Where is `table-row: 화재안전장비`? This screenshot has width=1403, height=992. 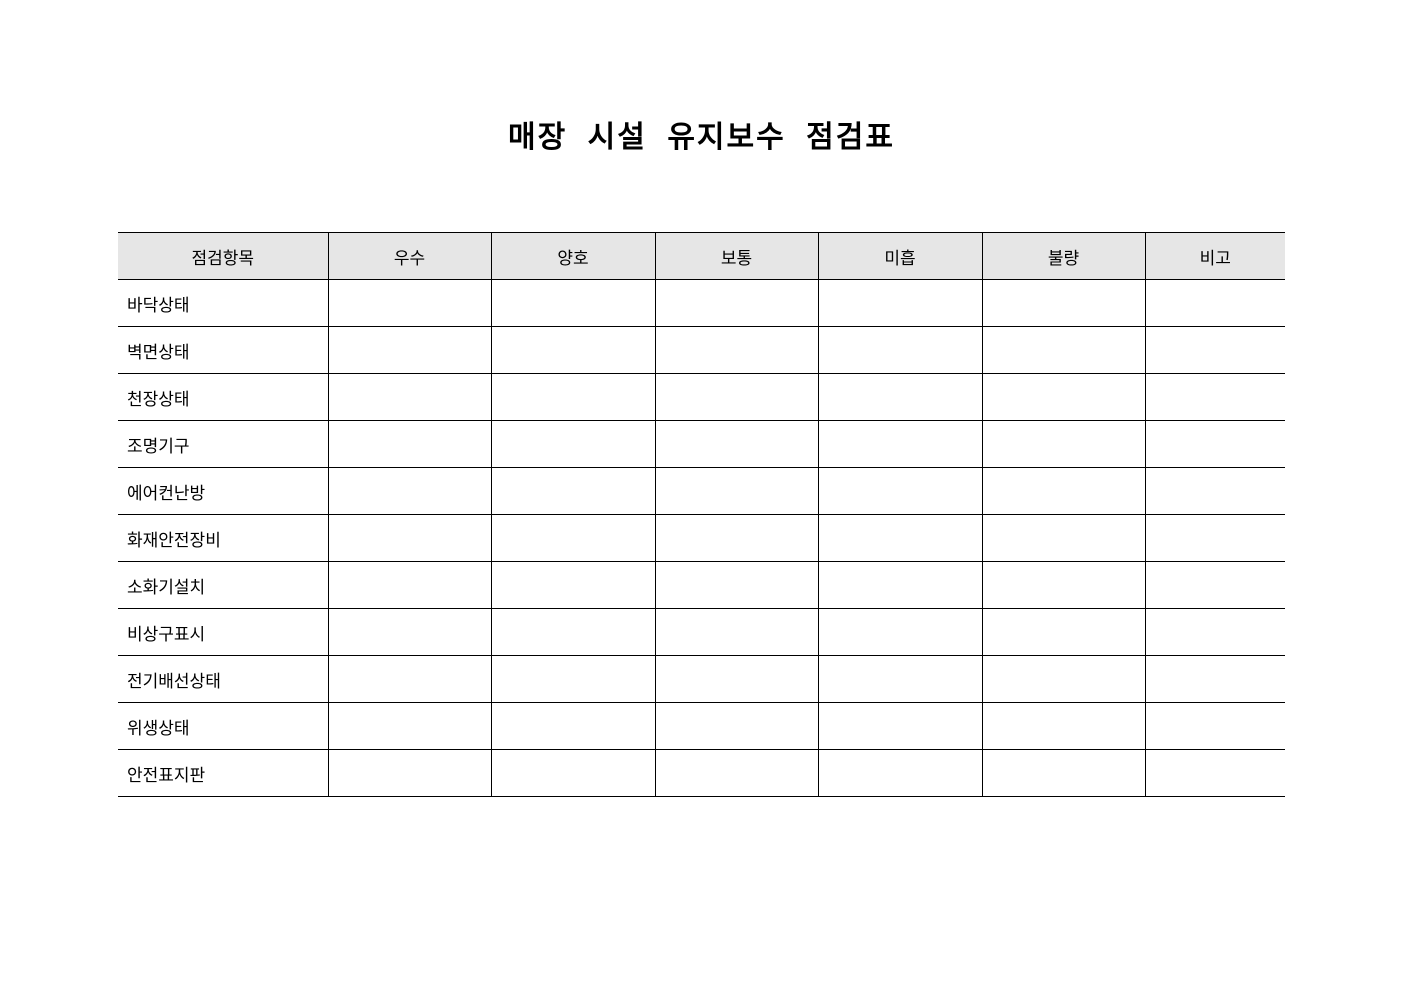 table-row: 화재안전장비 is located at coordinates (701, 538).